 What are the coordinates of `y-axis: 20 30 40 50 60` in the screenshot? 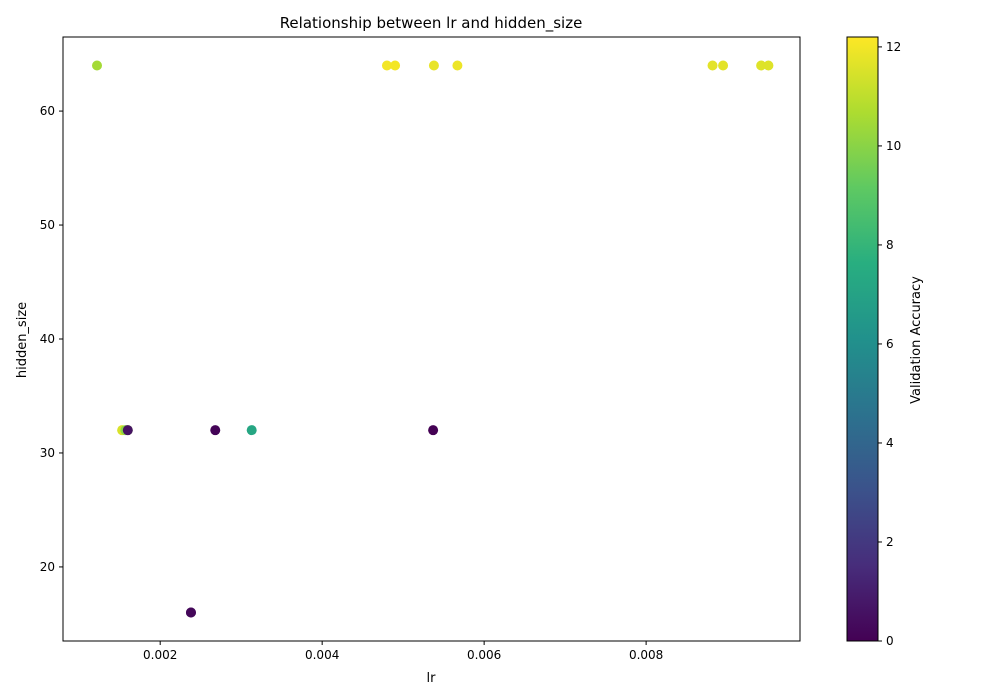 It's located at (51, 339).